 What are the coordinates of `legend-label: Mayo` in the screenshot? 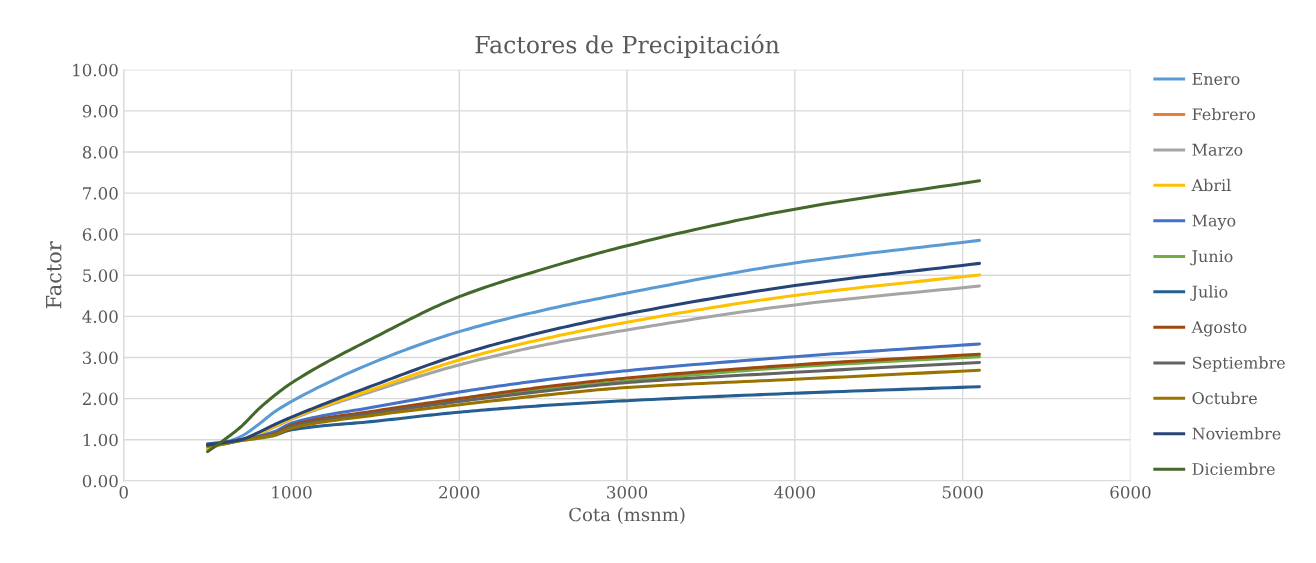 It's located at (1214, 222).